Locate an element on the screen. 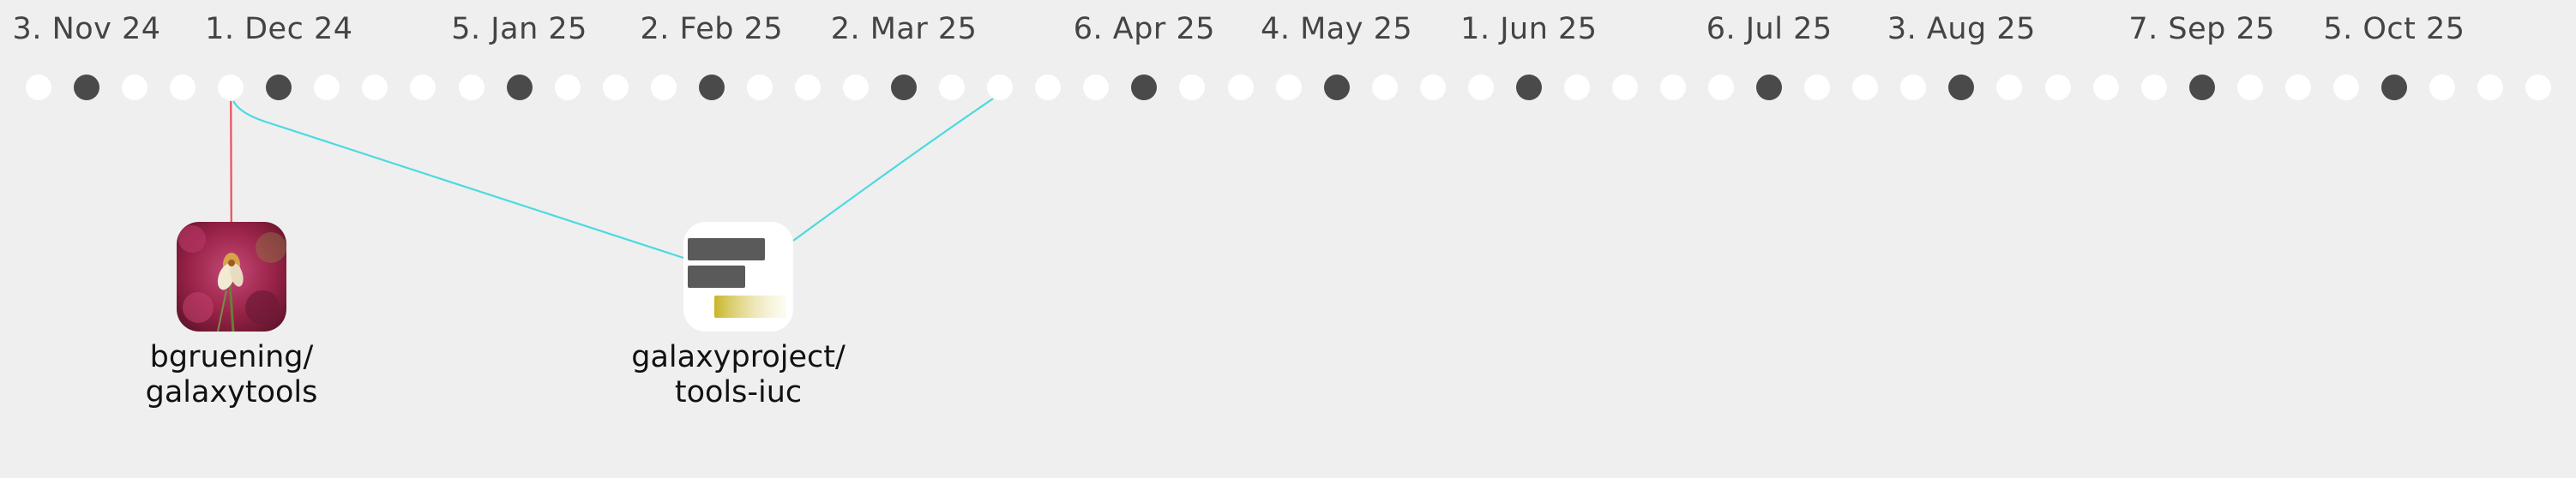 Image resolution: width=2576 pixels, height=478 pixels. date-label: 2. Mar 25 is located at coordinates (904, 29).